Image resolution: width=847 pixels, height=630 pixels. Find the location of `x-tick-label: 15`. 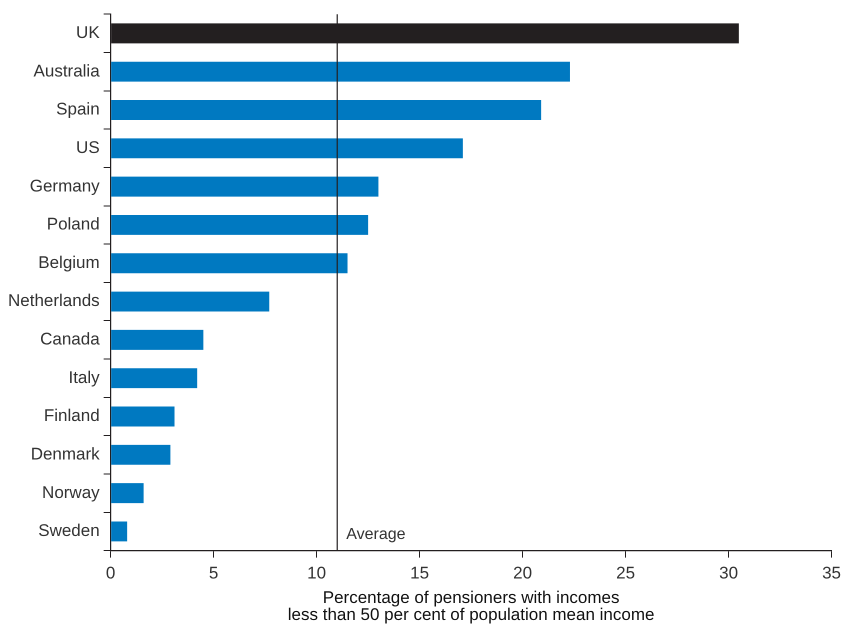

x-tick-label: 15 is located at coordinates (420, 572).